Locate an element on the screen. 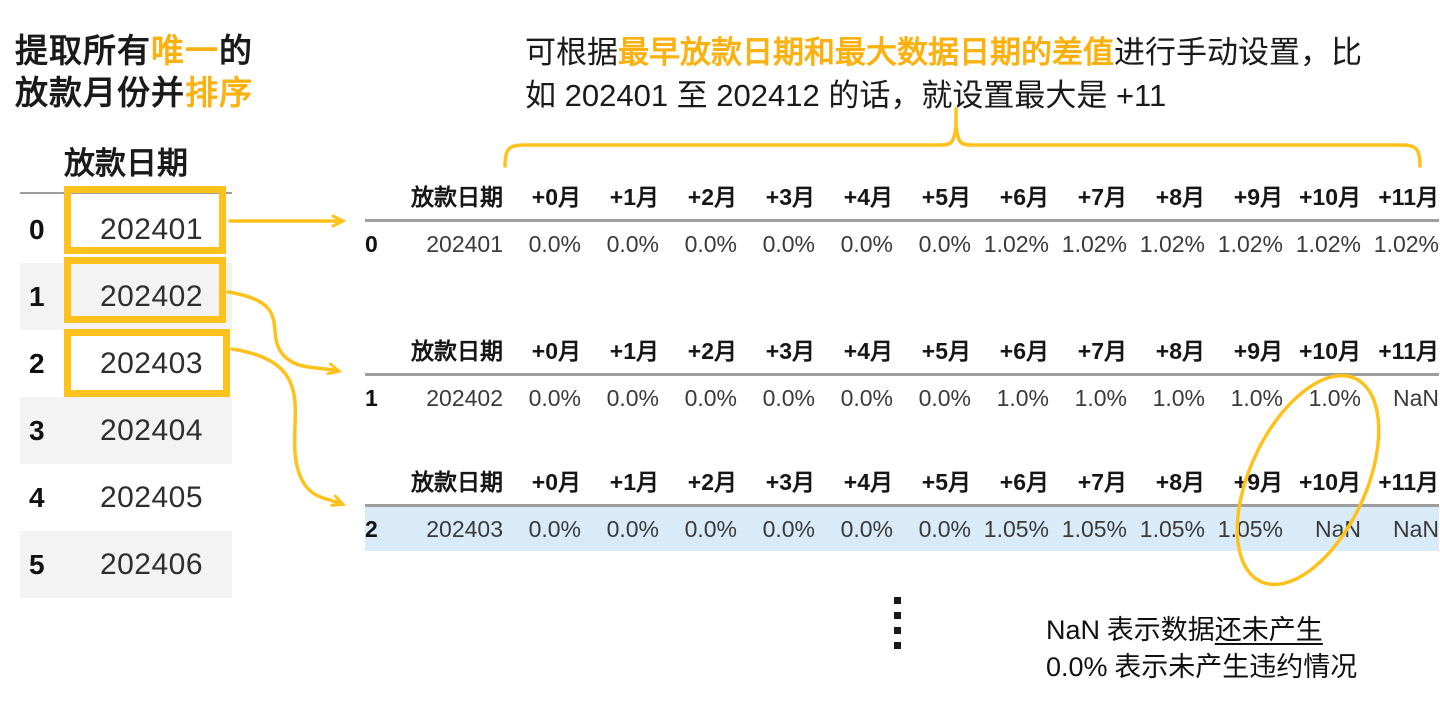 Image resolution: width=1440 pixels, height=709 pixels. annotation-line: 提取所有唯一的 is located at coordinates (134, 50).